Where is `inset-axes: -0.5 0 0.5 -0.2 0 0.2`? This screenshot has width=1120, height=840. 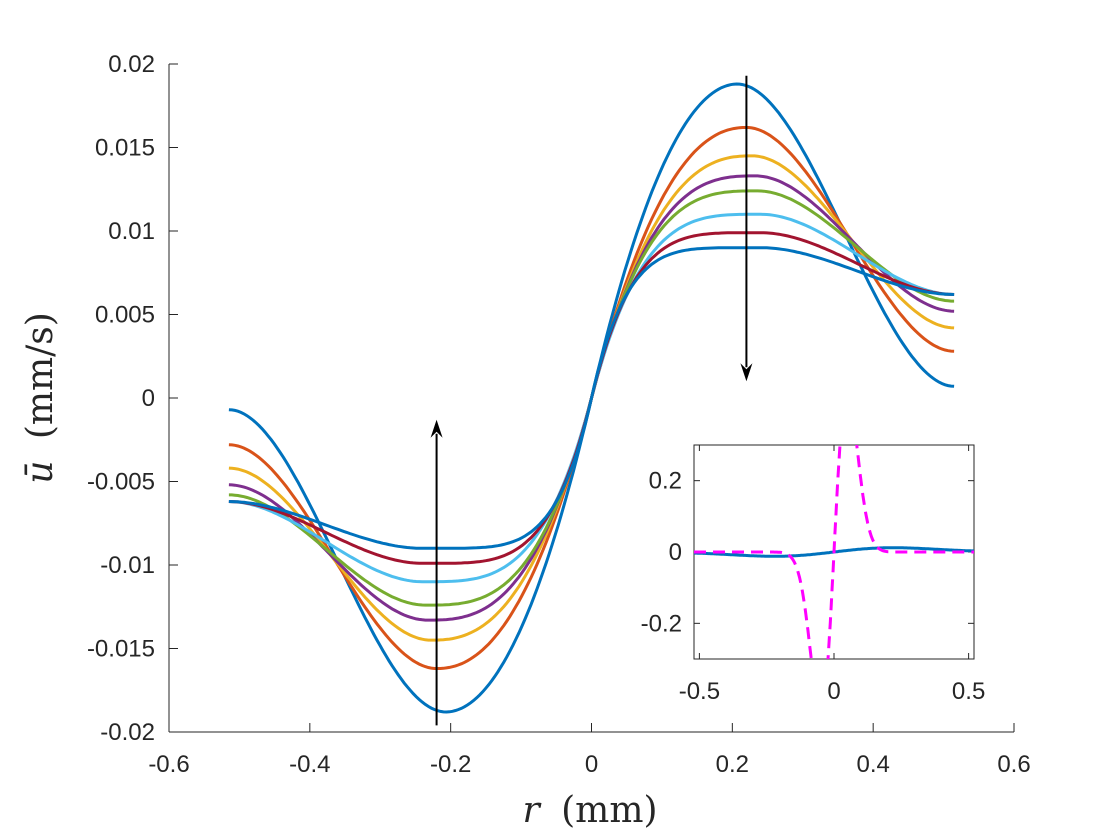
inset-axes: -0.5 0 0.5 -0.2 0 0.2 is located at coordinates (813, 574).